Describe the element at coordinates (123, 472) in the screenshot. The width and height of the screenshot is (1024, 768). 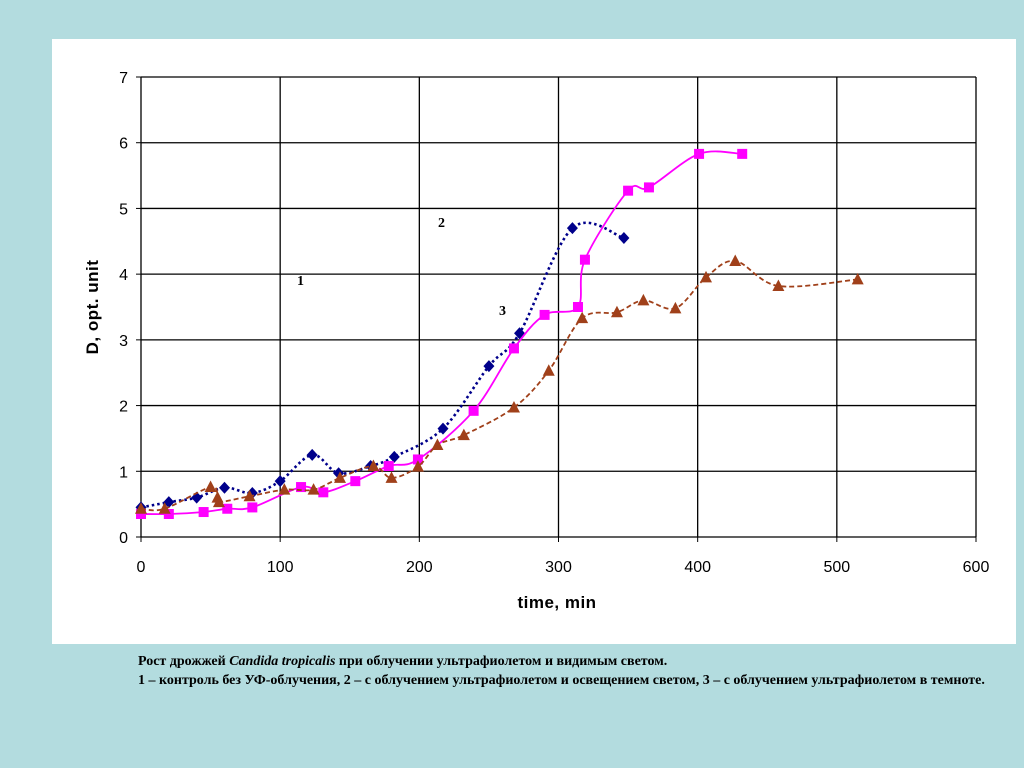
I see `y-tick-label-1: 1` at that location.